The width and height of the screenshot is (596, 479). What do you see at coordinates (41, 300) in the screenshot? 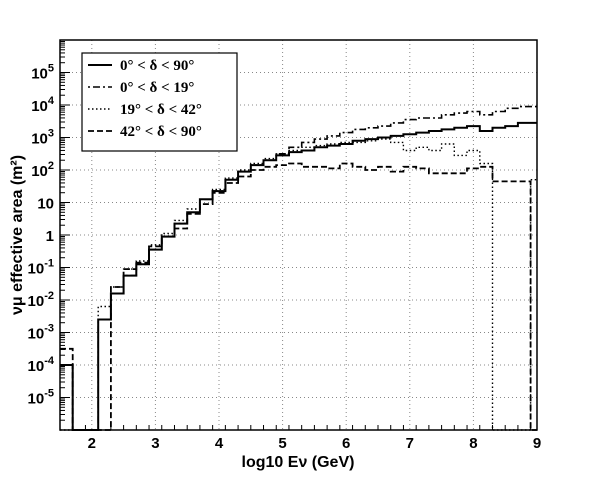
I see `y-tick-label: 10⁻²` at bounding box center [41, 300].